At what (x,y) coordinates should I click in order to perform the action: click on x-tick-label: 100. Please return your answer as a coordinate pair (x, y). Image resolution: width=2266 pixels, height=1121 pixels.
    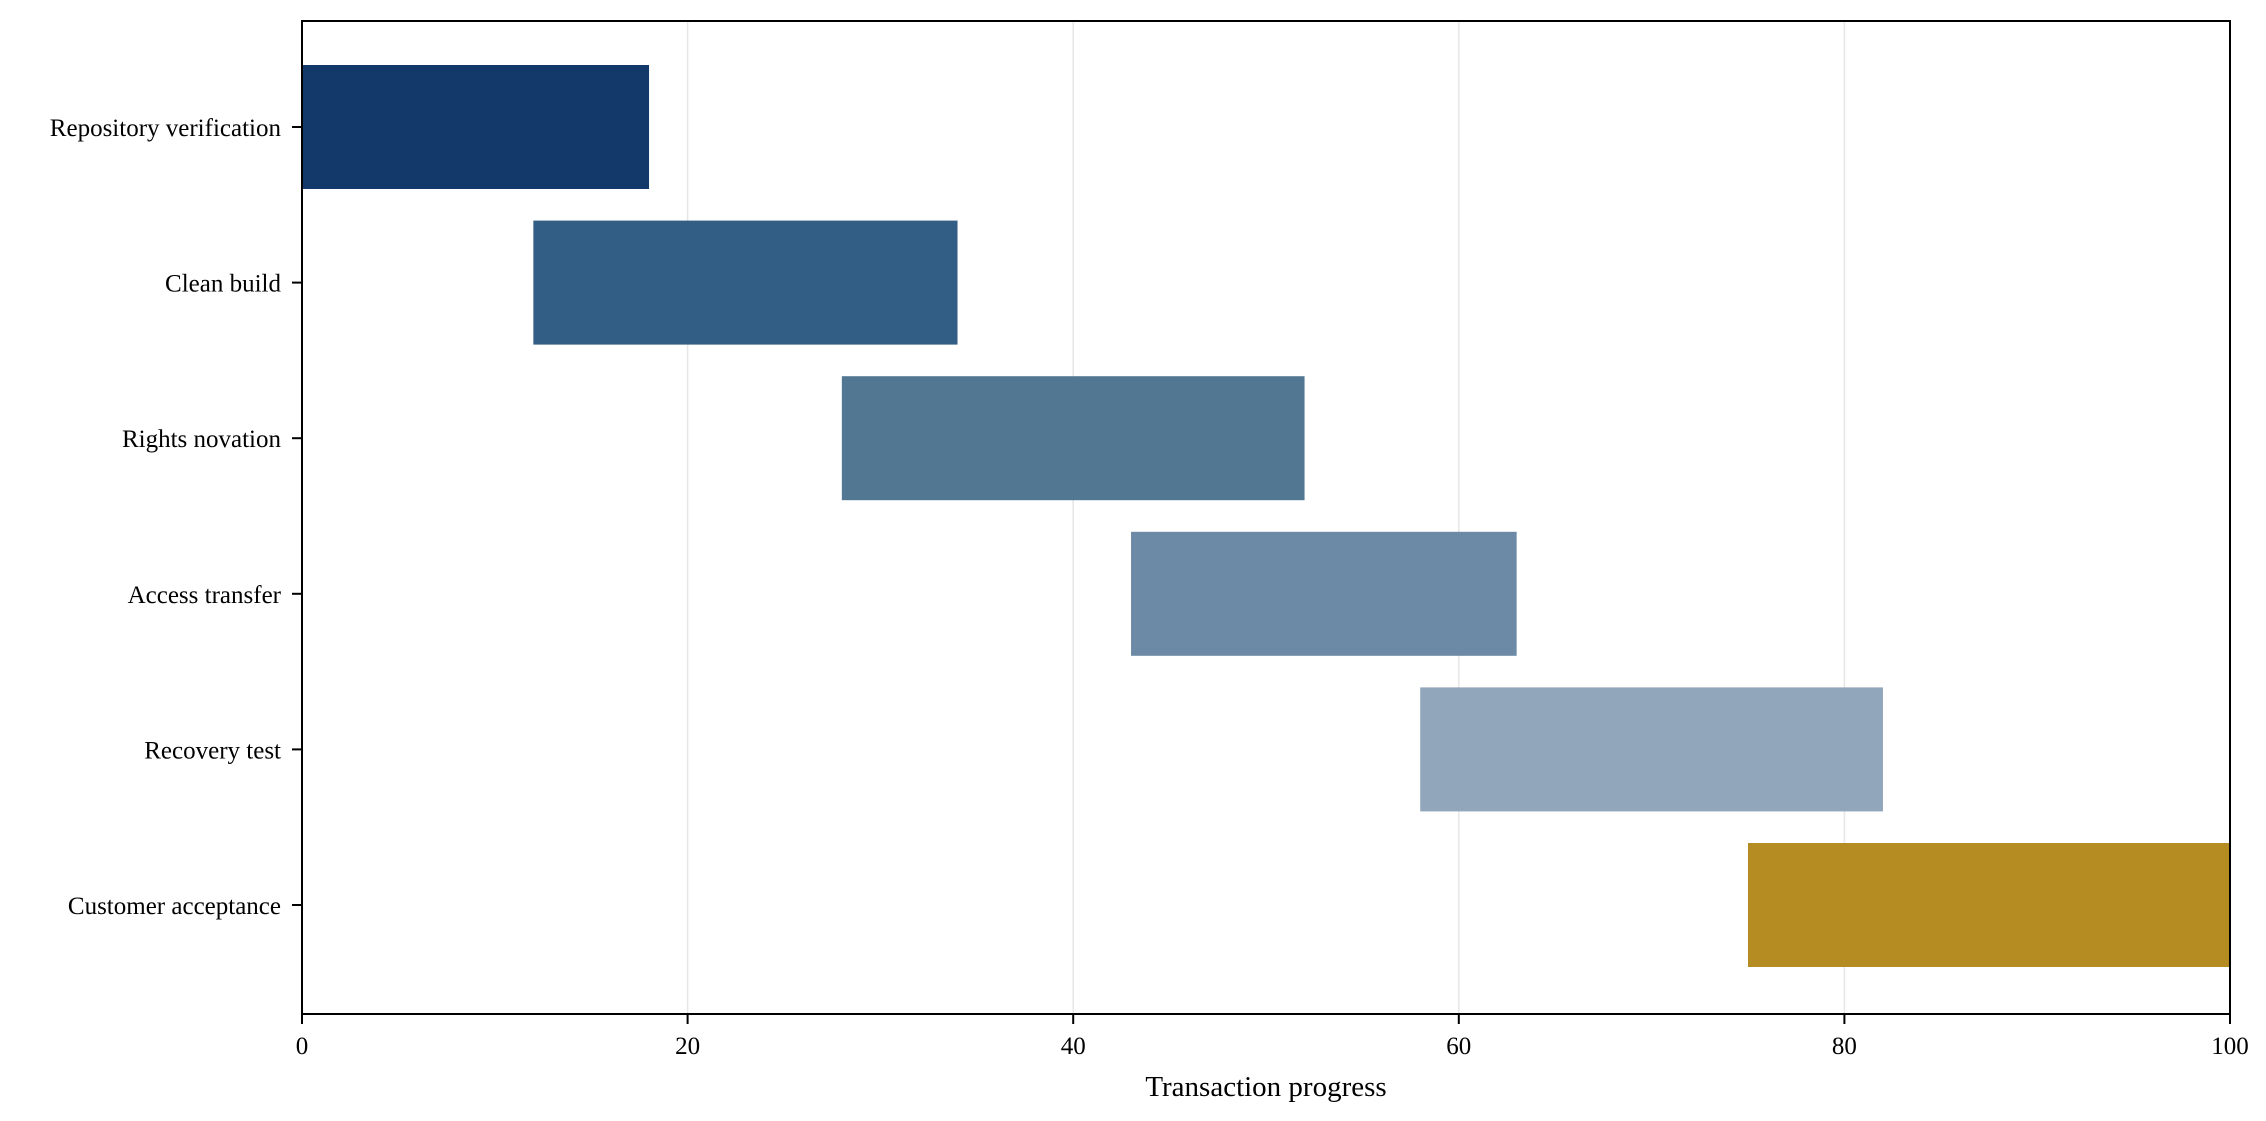
    Looking at the image, I should click on (2230, 1046).